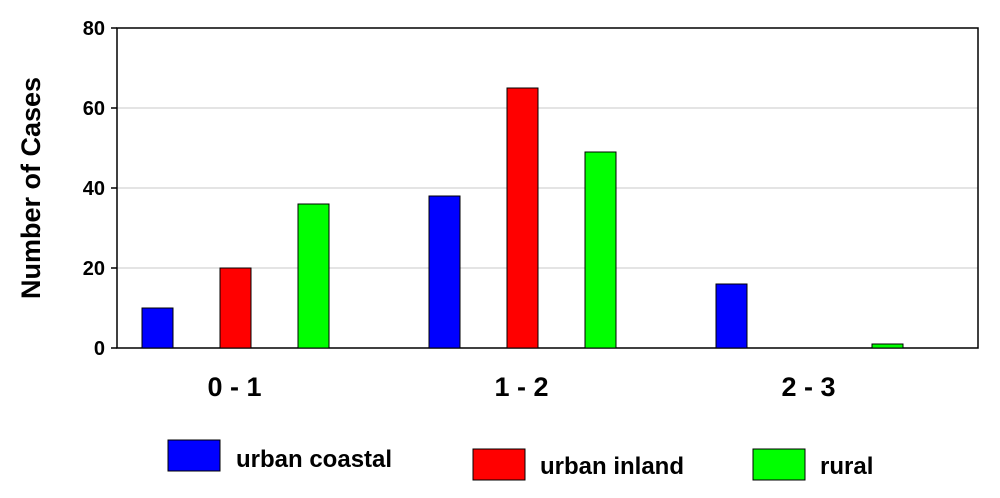 This screenshot has width=1000, height=498. I want to click on legend: urban coastal urban inland rural, so click(520, 460).